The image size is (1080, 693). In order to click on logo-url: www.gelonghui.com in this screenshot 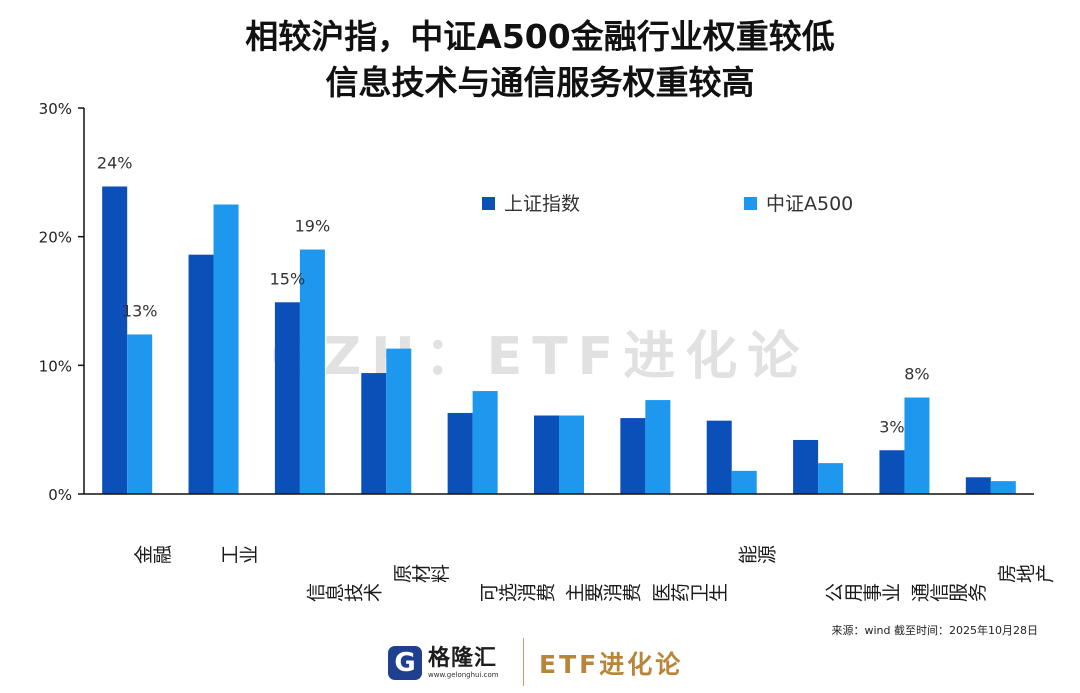, I will do `click(463, 674)`.